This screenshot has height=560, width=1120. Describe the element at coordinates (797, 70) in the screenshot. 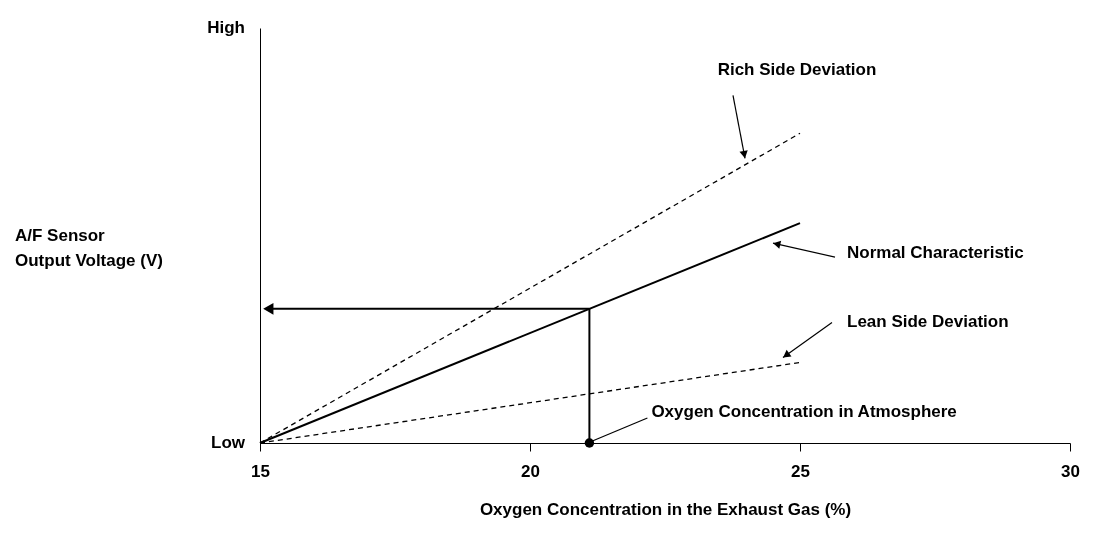

I see `text: Rich Side Deviation` at that location.